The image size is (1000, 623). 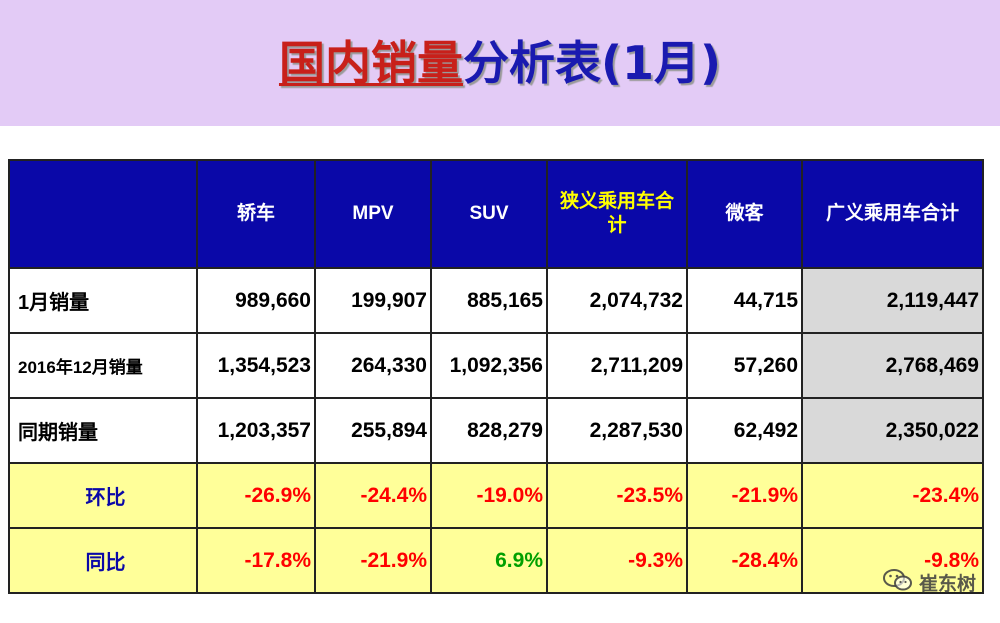 I want to click on table-row: 同比 -17.8% -21.9% 6.9% -9.3% -28.4% -9.8%, so click(x=496, y=560).